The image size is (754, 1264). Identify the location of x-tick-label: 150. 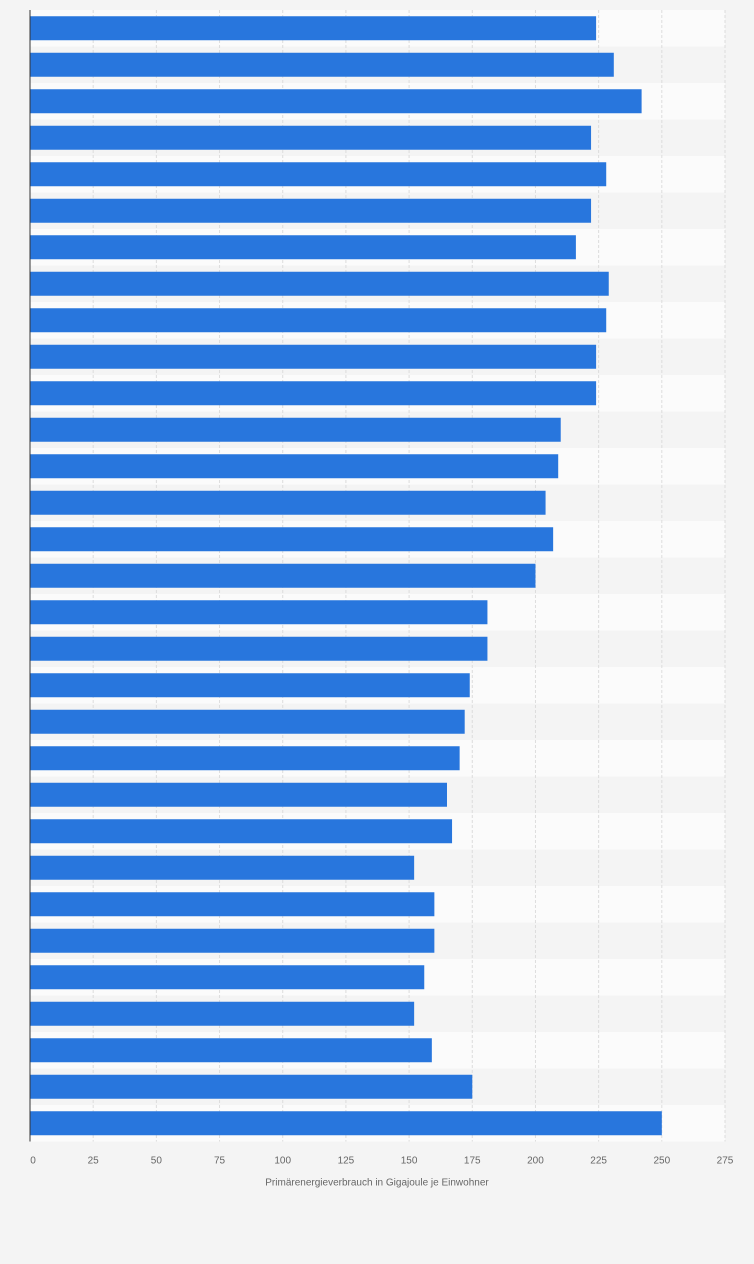
(409, 1161).